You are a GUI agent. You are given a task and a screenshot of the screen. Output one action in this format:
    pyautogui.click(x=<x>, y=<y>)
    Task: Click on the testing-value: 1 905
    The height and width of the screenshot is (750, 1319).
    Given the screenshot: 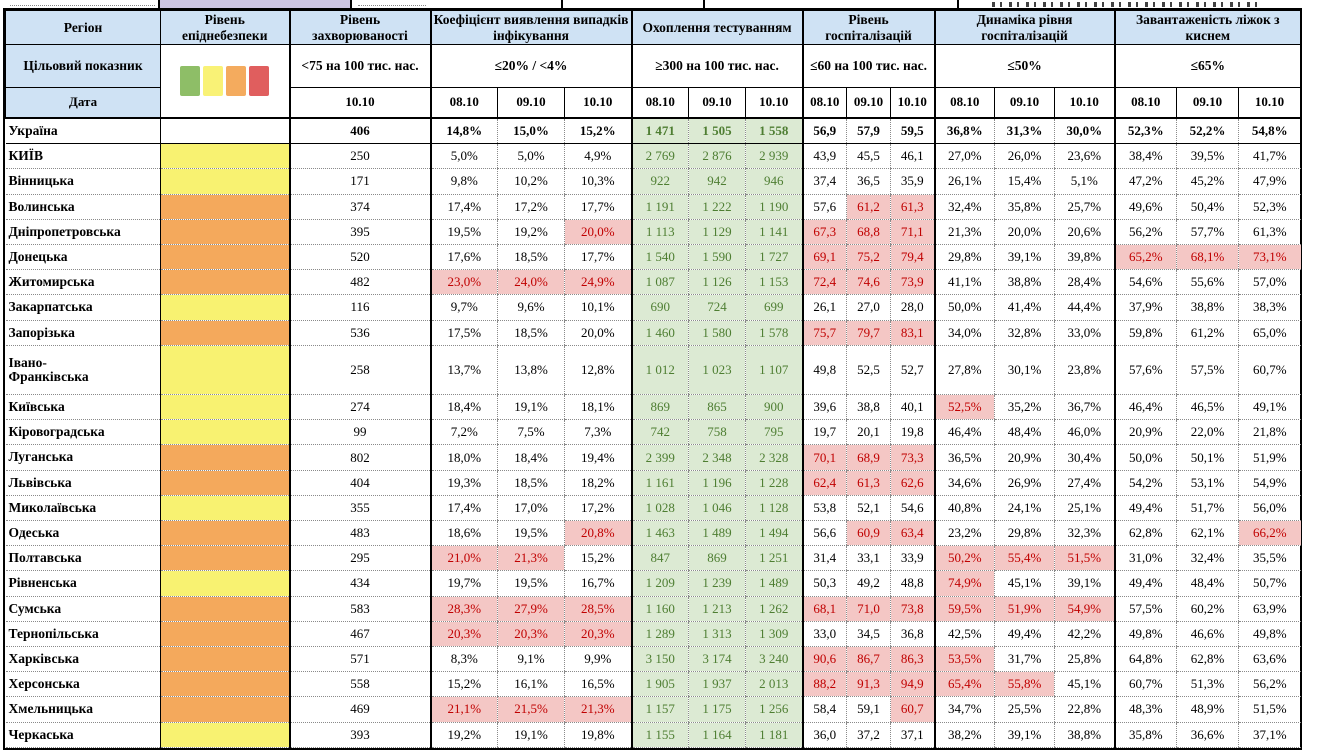 What is the action you would take?
    pyautogui.click(x=659, y=684)
    